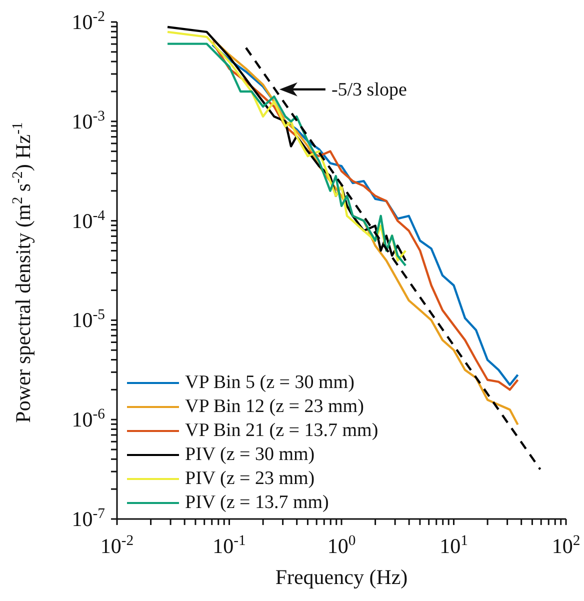  I want to click on x-tick-label: 10$^{2}$, so click(566, 545).